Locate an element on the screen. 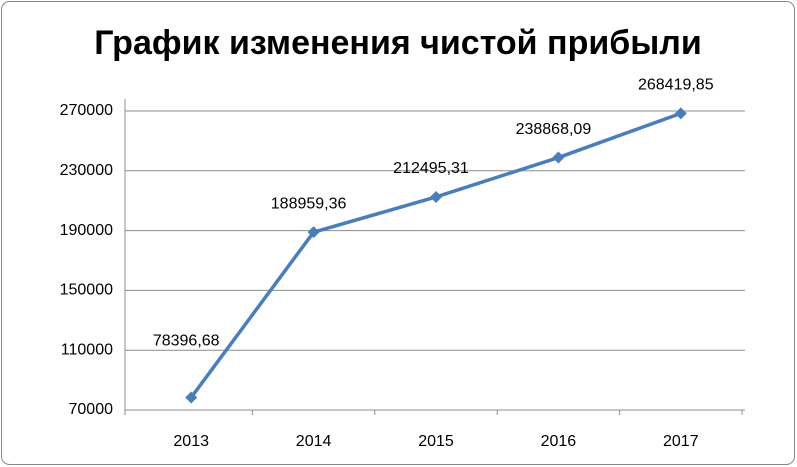 This screenshot has height=467, width=797. data-label: 268419,85 is located at coordinates (676, 85).